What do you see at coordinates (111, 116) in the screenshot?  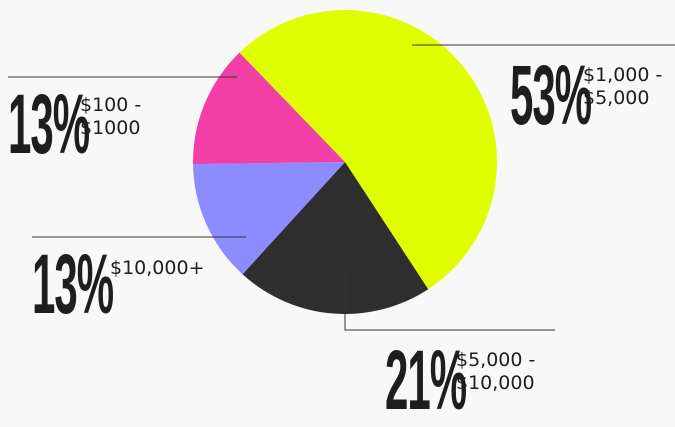 I see `category-label: $100 - $1000` at bounding box center [111, 116].